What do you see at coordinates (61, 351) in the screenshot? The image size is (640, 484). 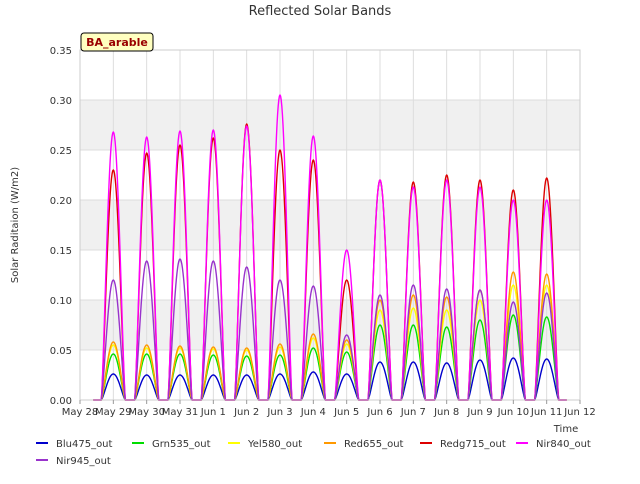 I see `y-tick-label: 0.05` at bounding box center [61, 351].